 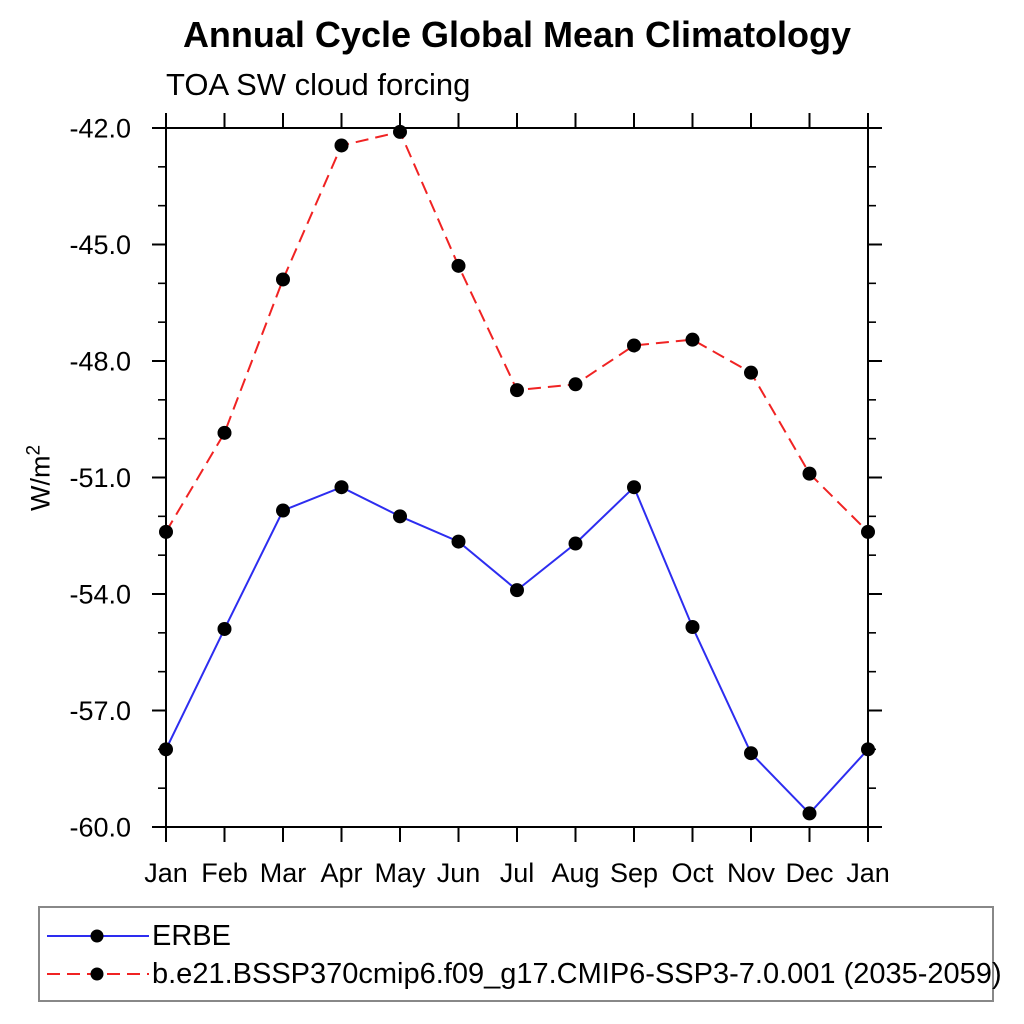 What do you see at coordinates (283, 873) in the screenshot?
I see `svg-text: Mar` at bounding box center [283, 873].